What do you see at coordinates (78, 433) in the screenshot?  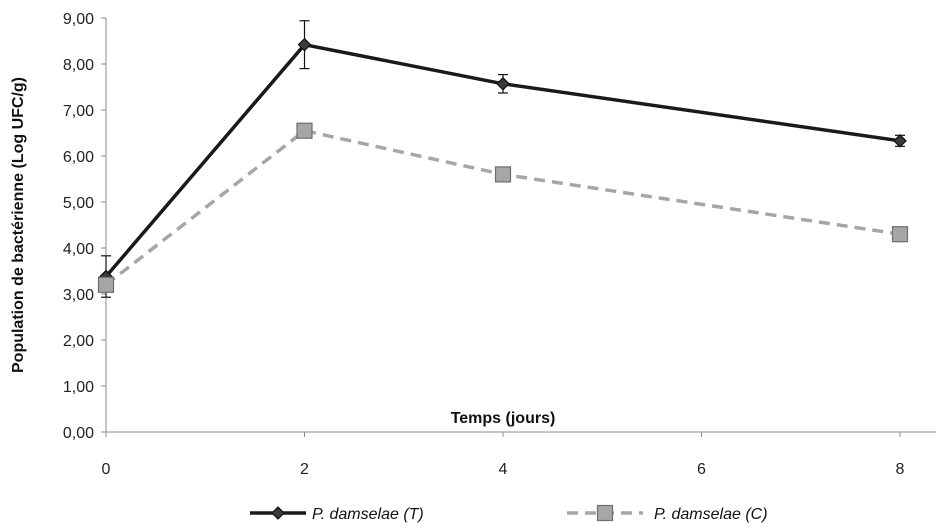 I see `y-tick-label: 0,00` at bounding box center [78, 433].